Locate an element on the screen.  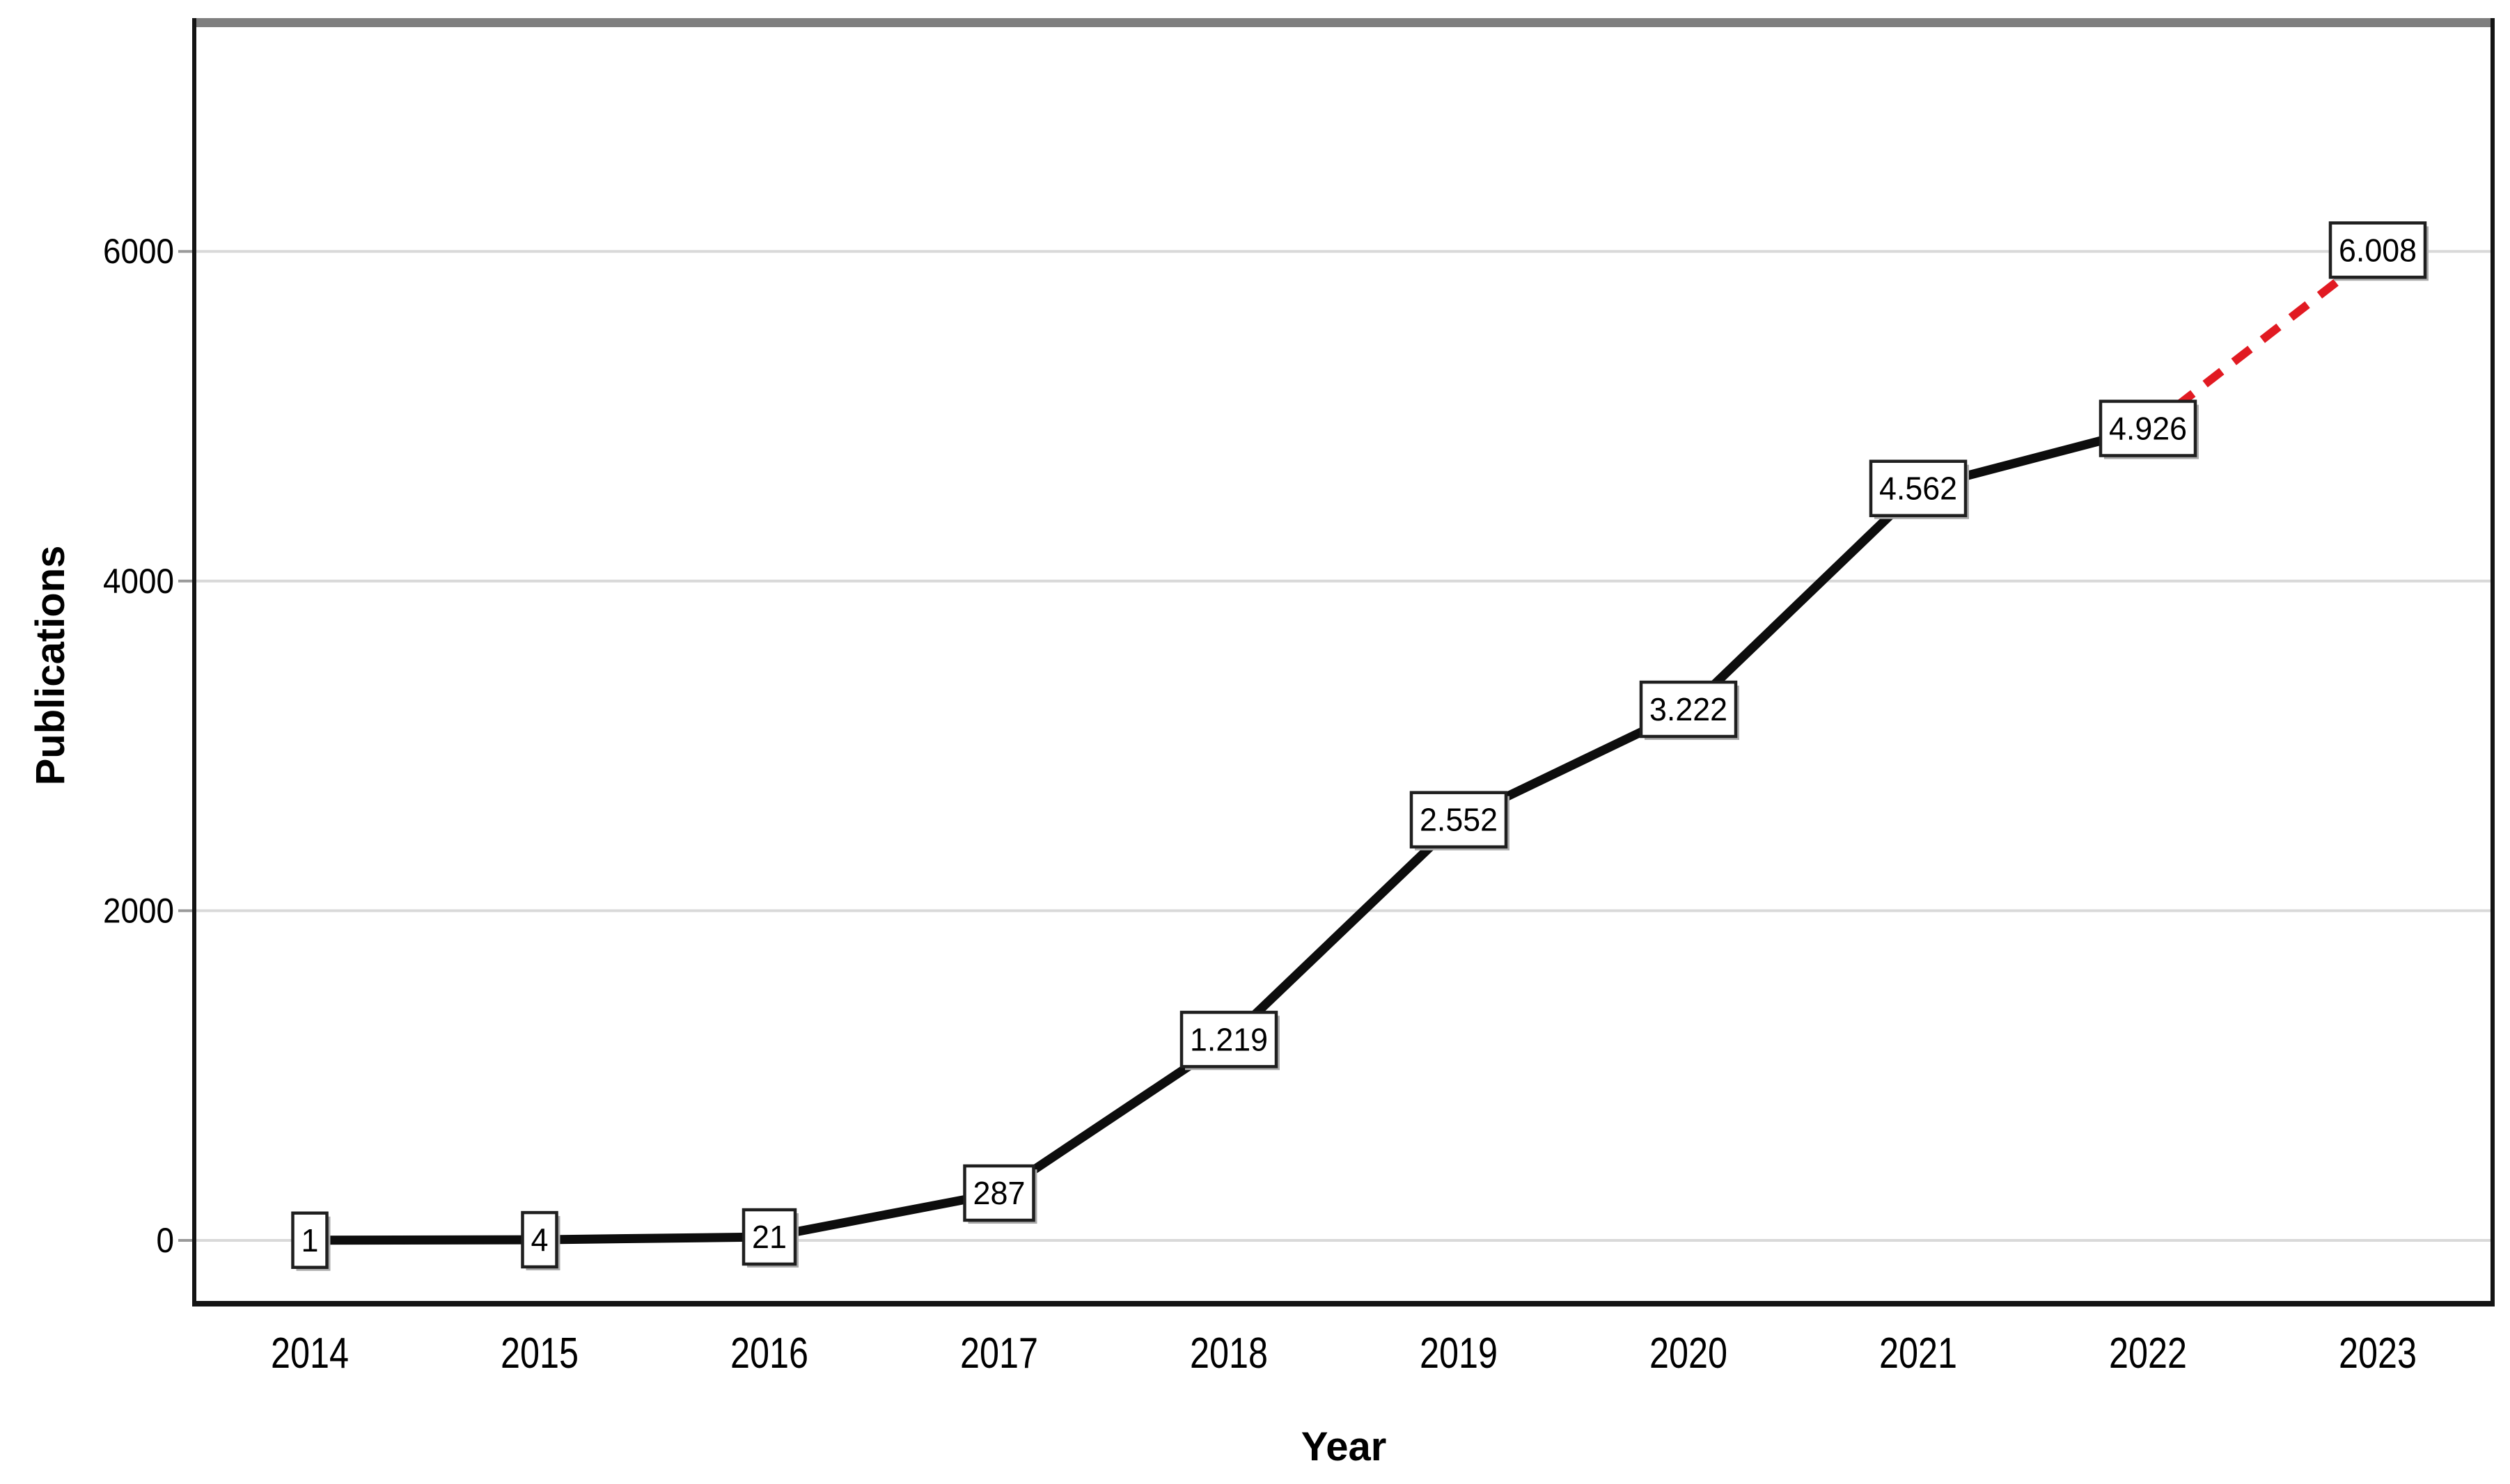
data-label: 2.552 is located at coordinates (1459, 821).